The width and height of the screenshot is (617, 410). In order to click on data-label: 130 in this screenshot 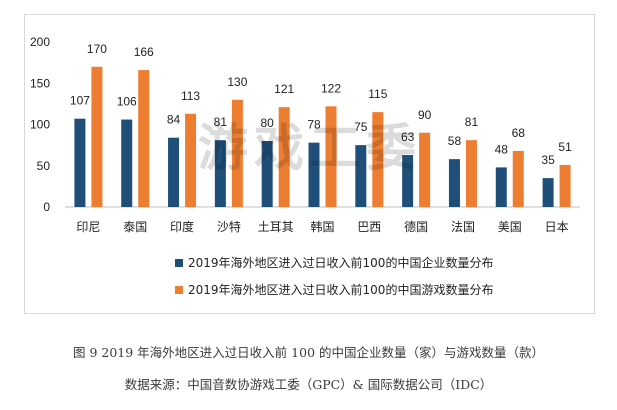, I will do `click(237, 82)`.